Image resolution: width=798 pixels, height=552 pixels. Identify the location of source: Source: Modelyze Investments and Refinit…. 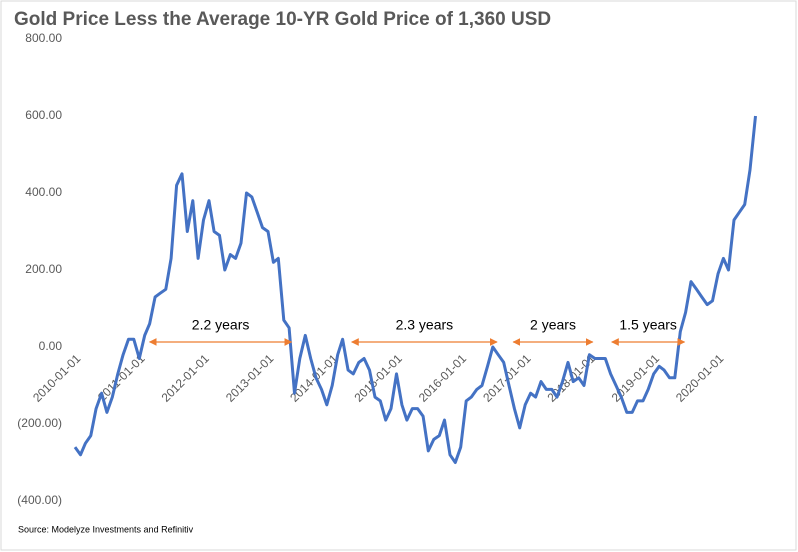
(106, 529).